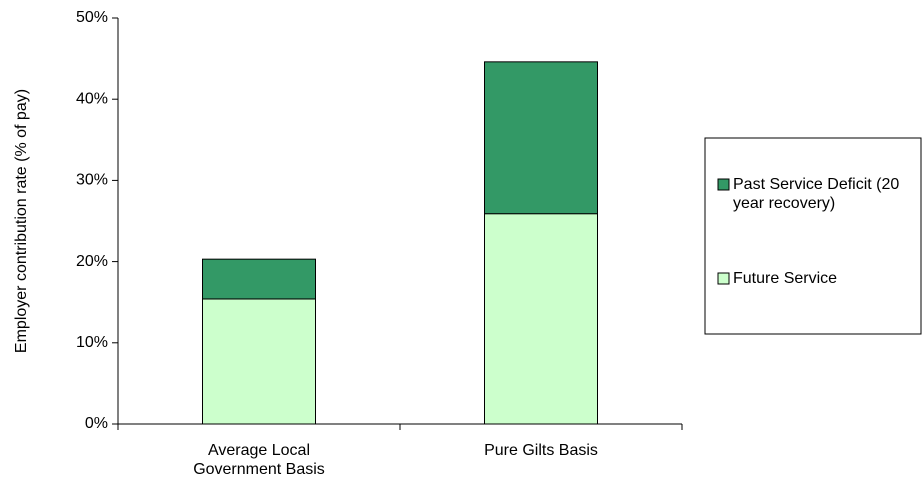 Image resolution: width=922 pixels, height=491 pixels. I want to click on y-tick-label: 10%, so click(92, 342).